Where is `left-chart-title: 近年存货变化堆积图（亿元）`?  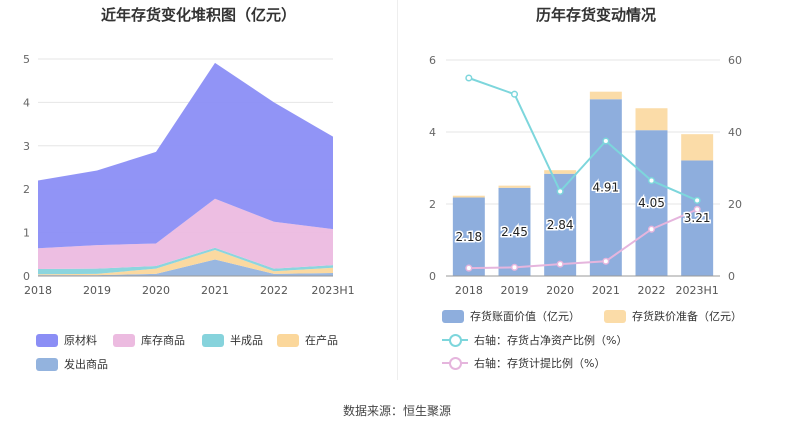
left-chart-title: 近年存货变化堆积图（亿元） is located at coordinates (198, 15).